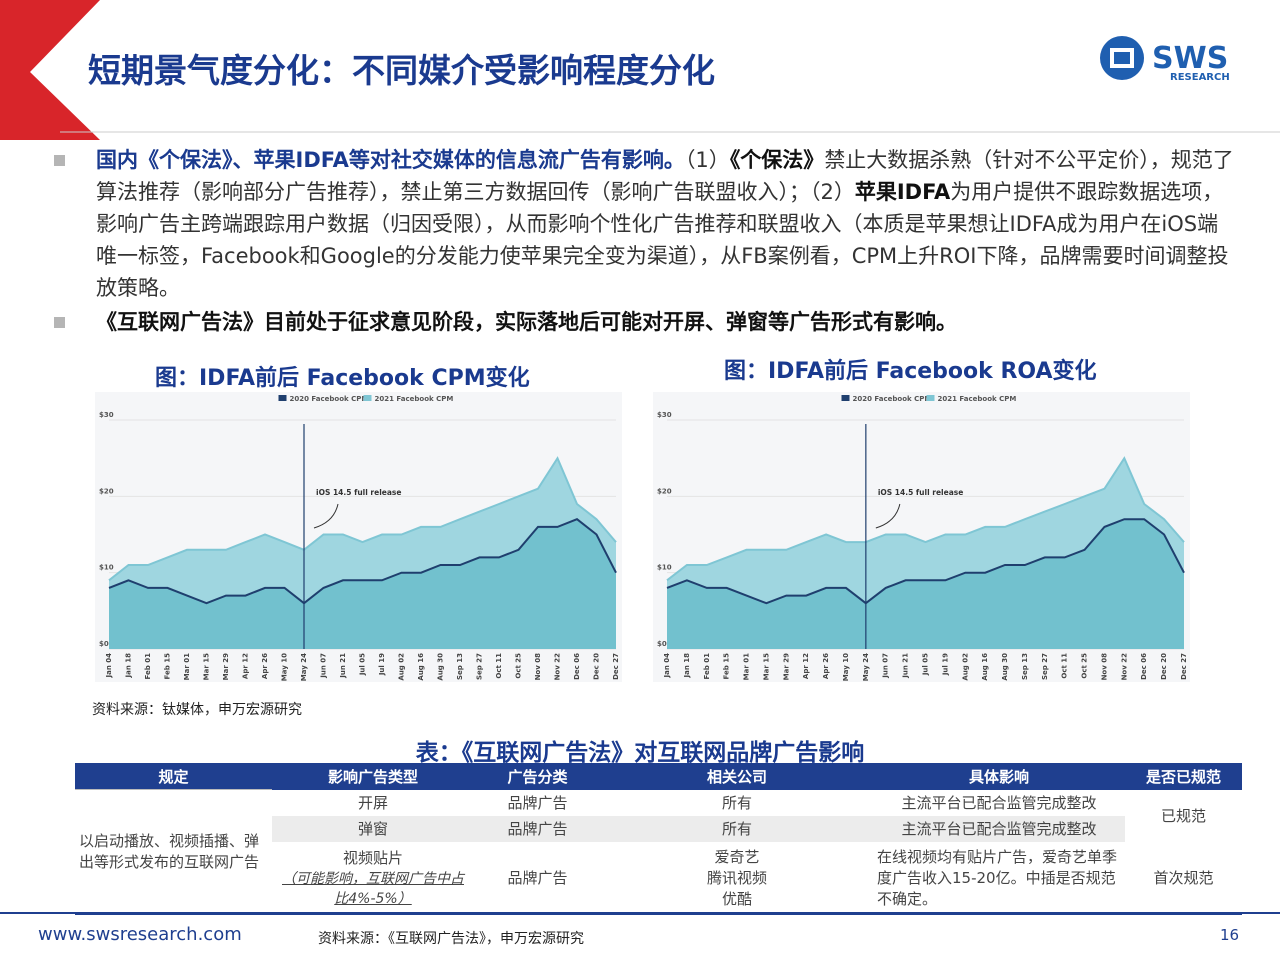  I want to click on area, so click(925, 584).